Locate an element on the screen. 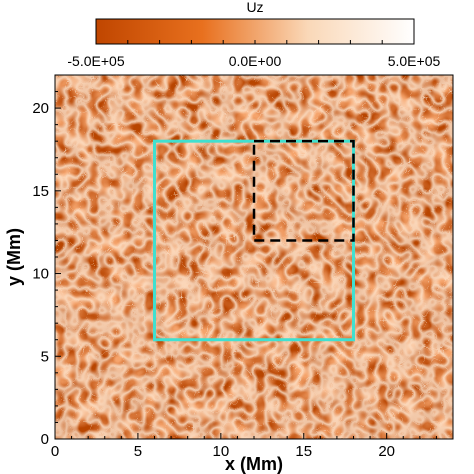 Image resolution: width=474 pixels, height=474 pixels. x-tick-label: 15 is located at coordinates (303, 451).